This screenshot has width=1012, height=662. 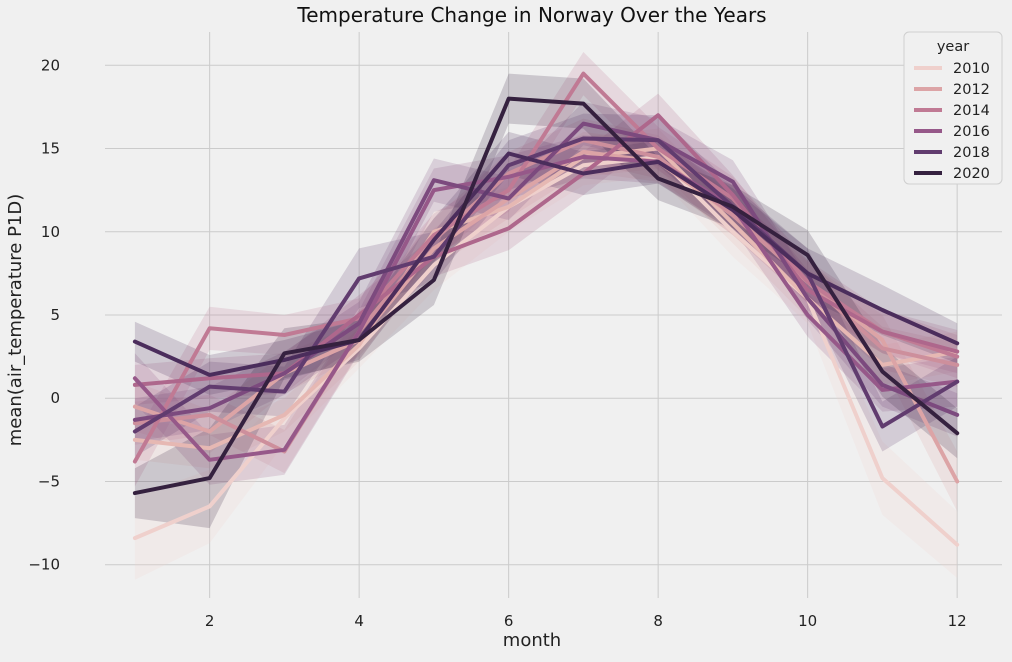 I want to click on legend-label-2018: 2018, so click(x=971, y=153).